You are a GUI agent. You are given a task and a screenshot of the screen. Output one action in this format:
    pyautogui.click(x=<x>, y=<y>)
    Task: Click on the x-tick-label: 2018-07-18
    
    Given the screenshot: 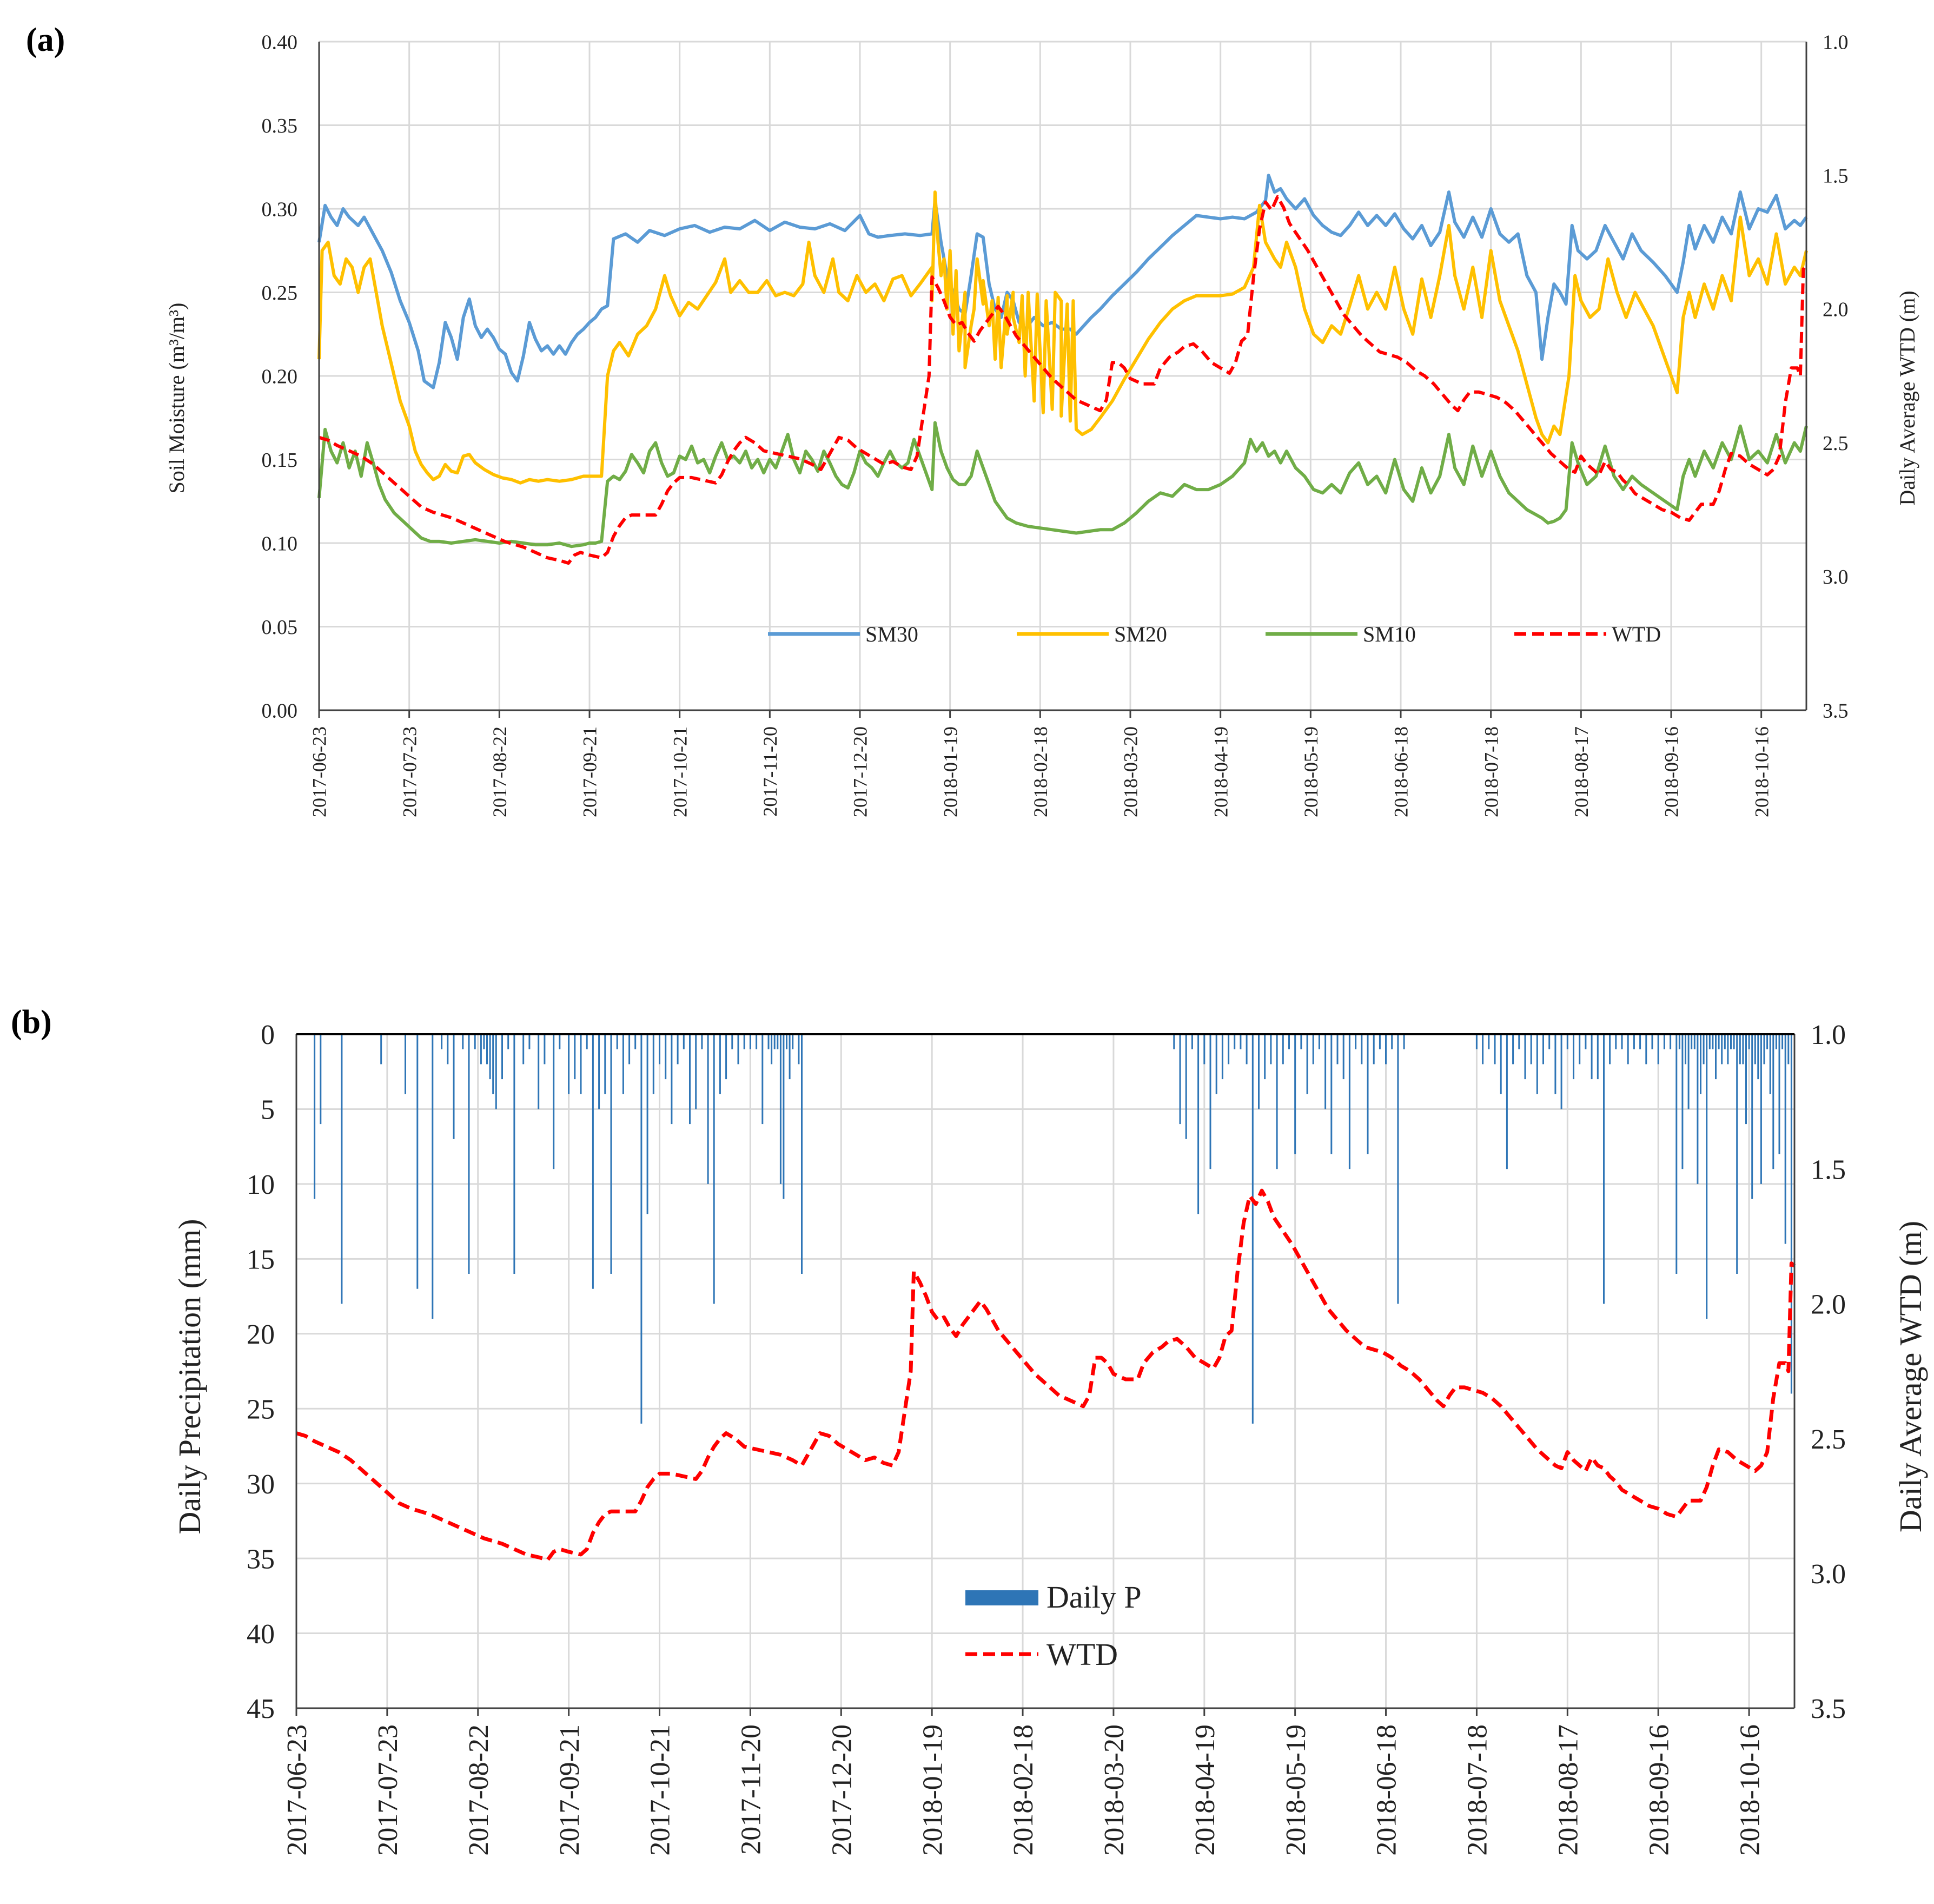 What is the action you would take?
    pyautogui.click(x=1477, y=1790)
    